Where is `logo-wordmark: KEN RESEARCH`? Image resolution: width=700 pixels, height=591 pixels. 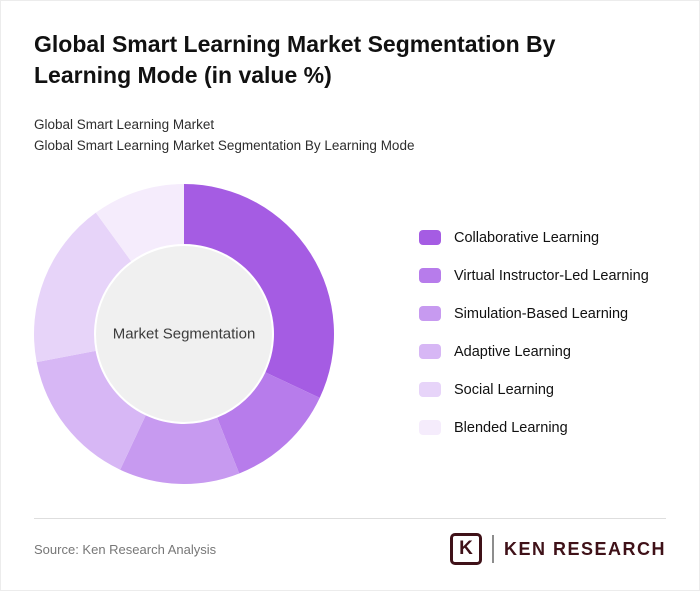 logo-wordmark: KEN RESEARCH is located at coordinates (584, 548).